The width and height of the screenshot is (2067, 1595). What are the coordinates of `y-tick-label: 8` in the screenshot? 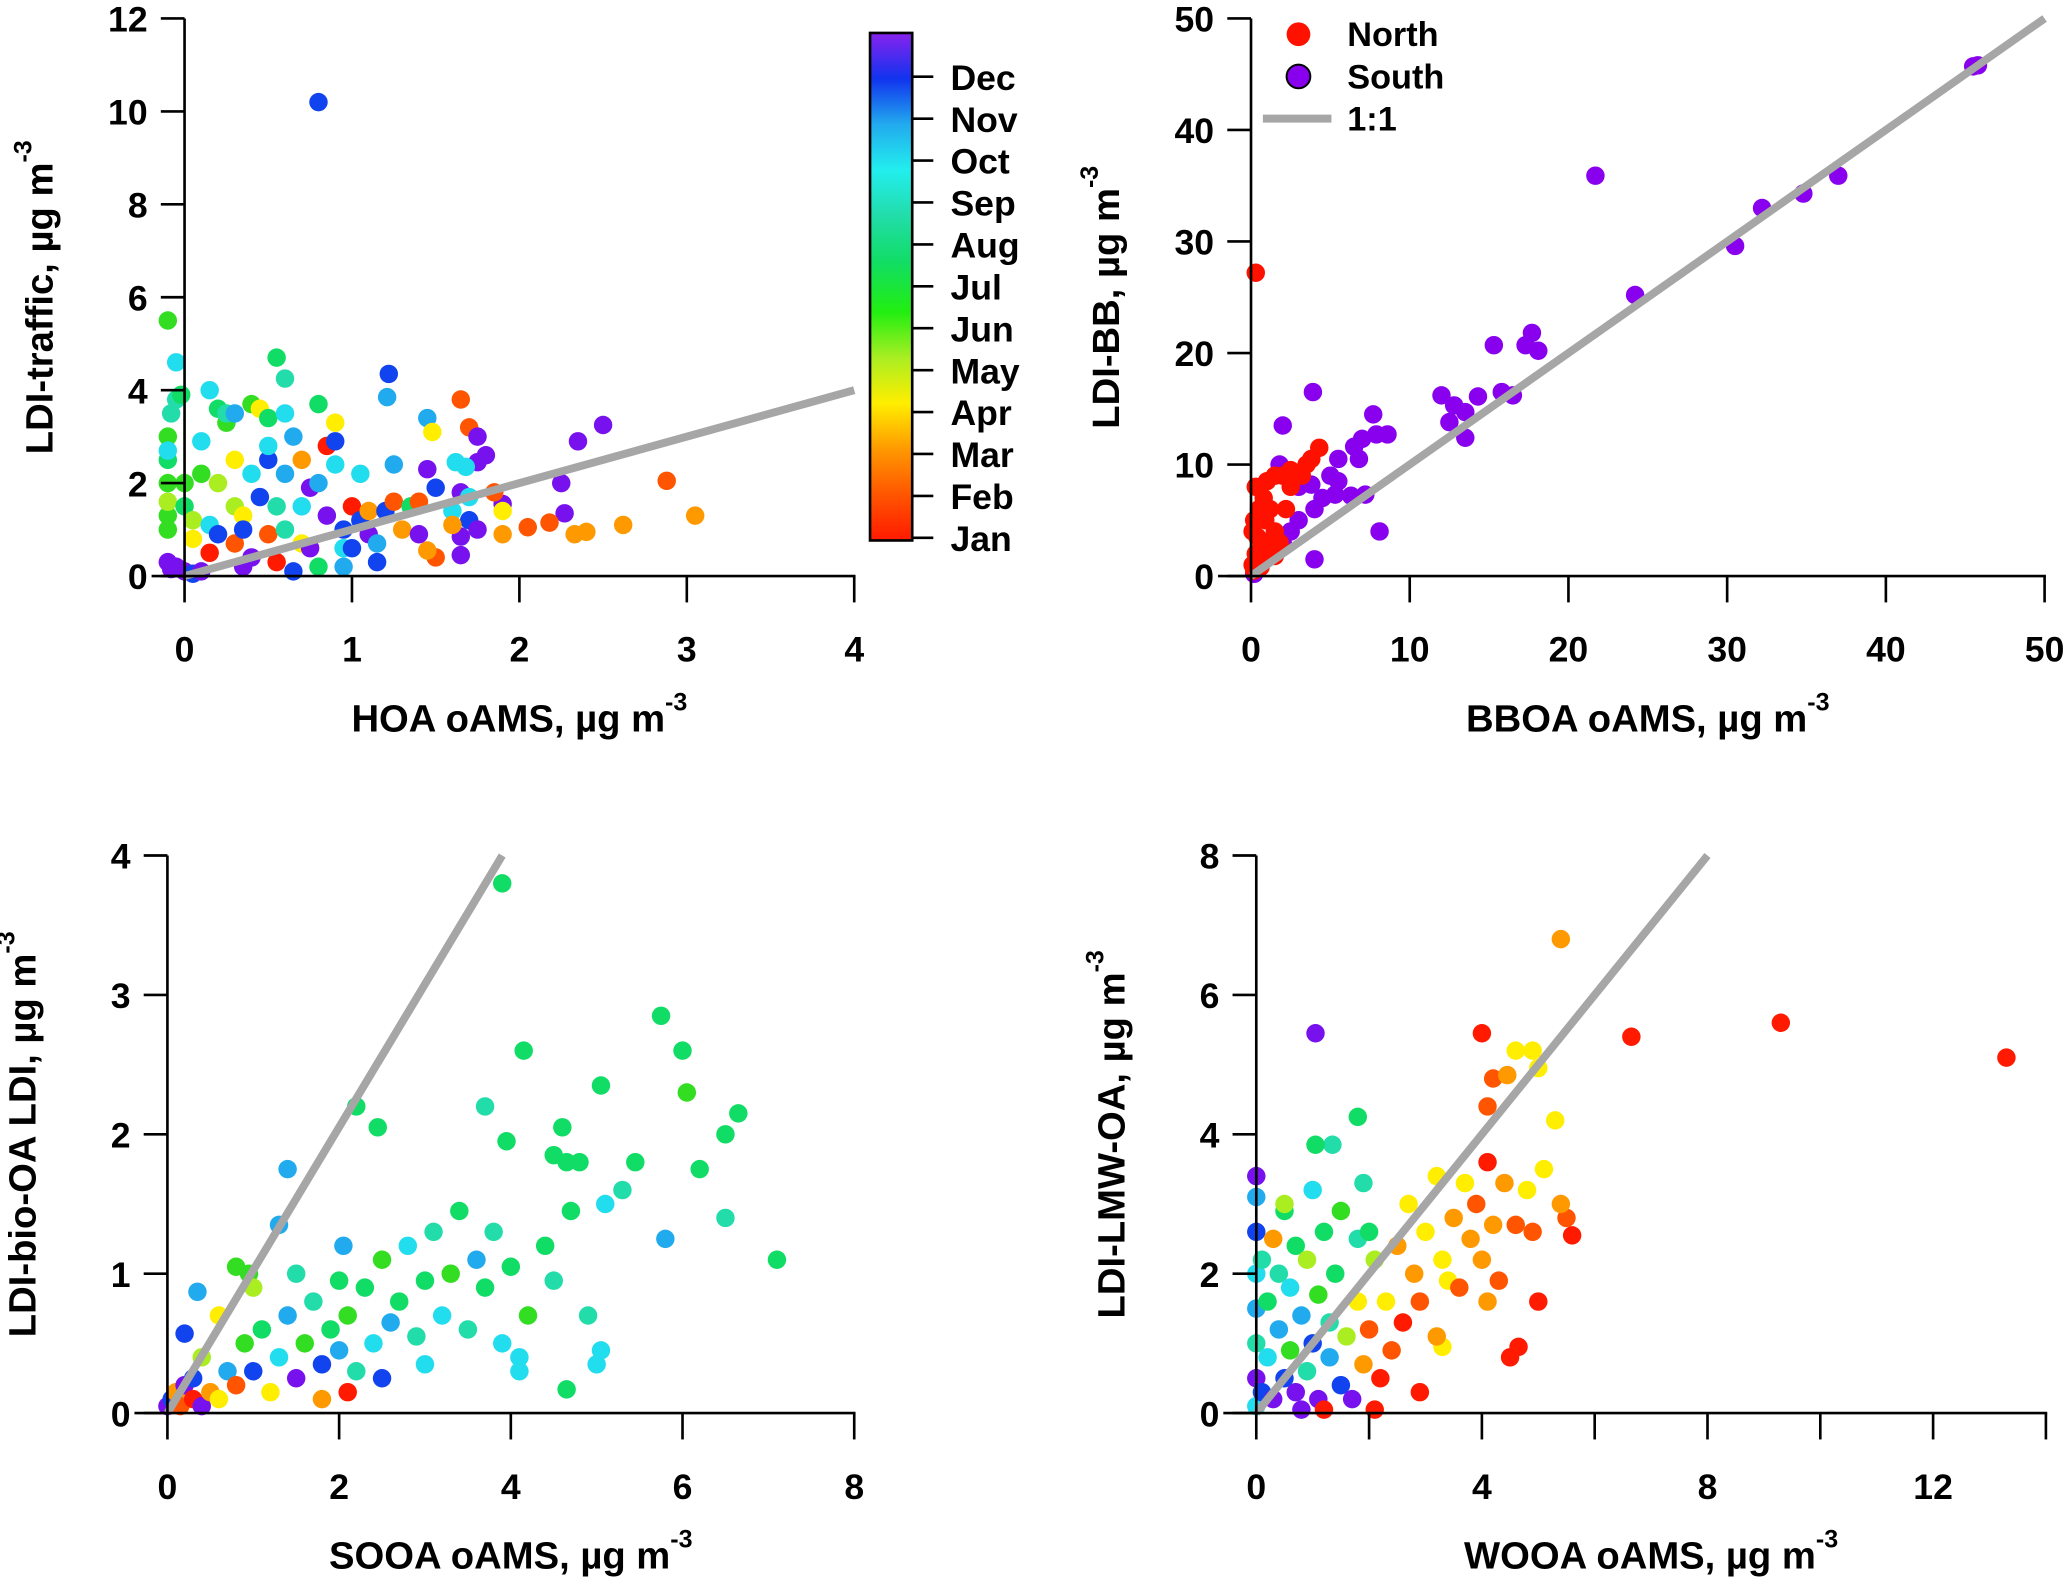 It's located at (1210, 857).